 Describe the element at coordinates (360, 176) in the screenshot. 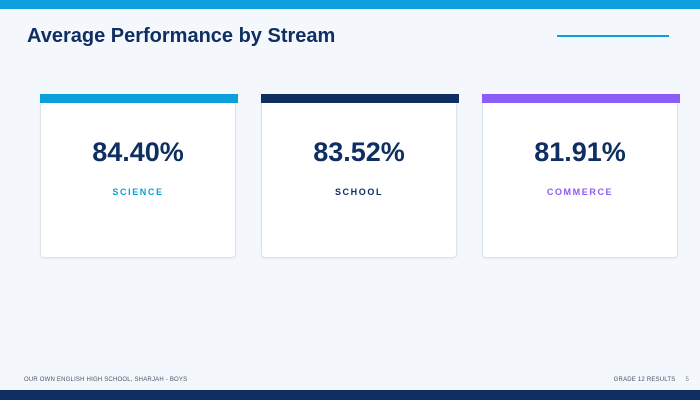

I see `stat-card-school: 83.52% SCHOOL` at that location.